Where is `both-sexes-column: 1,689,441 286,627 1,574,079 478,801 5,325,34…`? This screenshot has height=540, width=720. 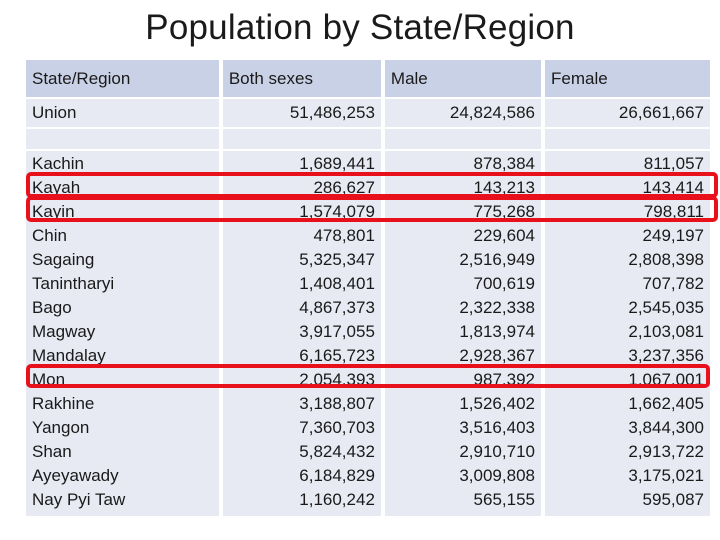
both-sexes-column: 1,689,441 286,627 1,574,079 478,801 5,325,34… is located at coordinates (301, 333).